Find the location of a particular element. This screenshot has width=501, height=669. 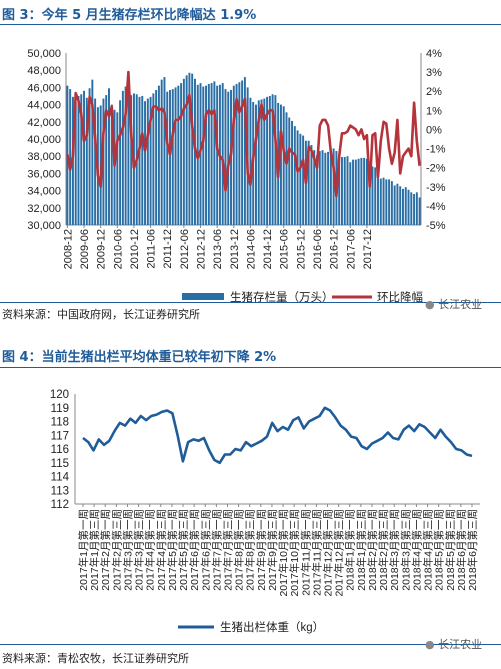

x-tick-label: 2018年1月第三周 is located at coordinates (361, 550).